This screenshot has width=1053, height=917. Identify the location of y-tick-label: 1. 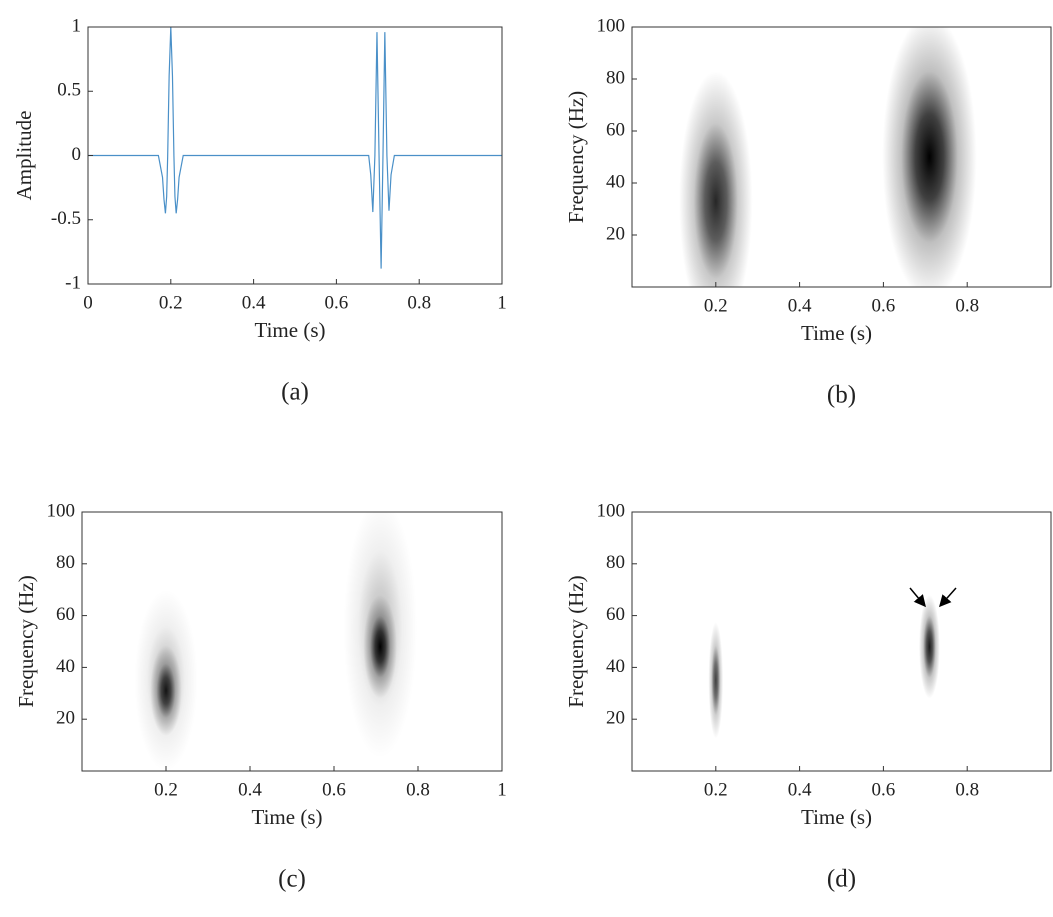
(77, 25).